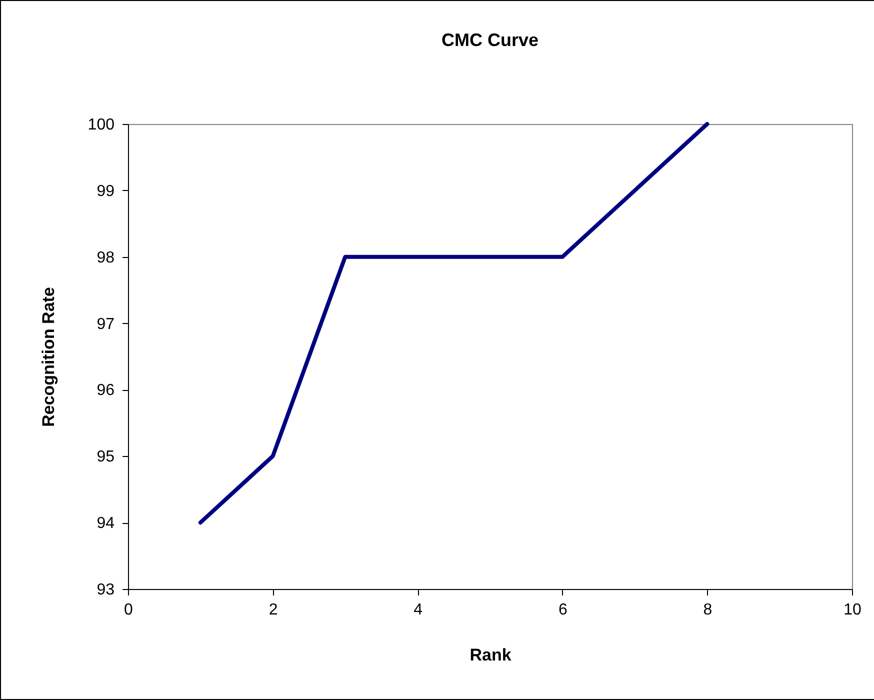  What do you see at coordinates (105, 590) in the screenshot?
I see `y-tick-label: 93` at bounding box center [105, 590].